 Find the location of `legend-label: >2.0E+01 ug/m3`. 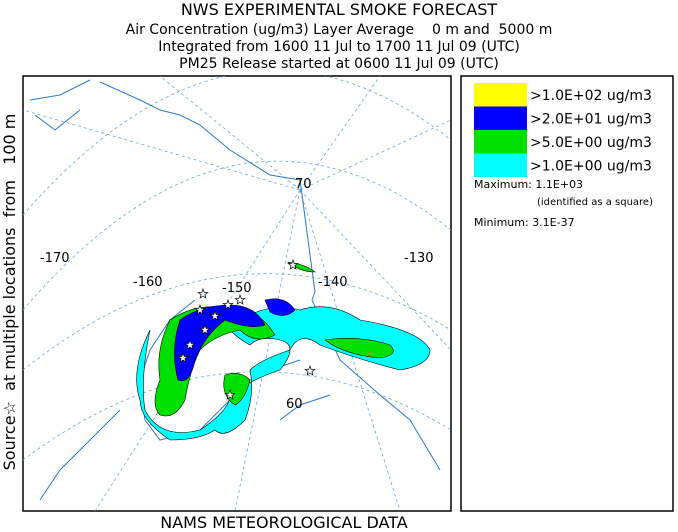

legend-label: >2.0E+01 ug/m3 is located at coordinates (591, 120).